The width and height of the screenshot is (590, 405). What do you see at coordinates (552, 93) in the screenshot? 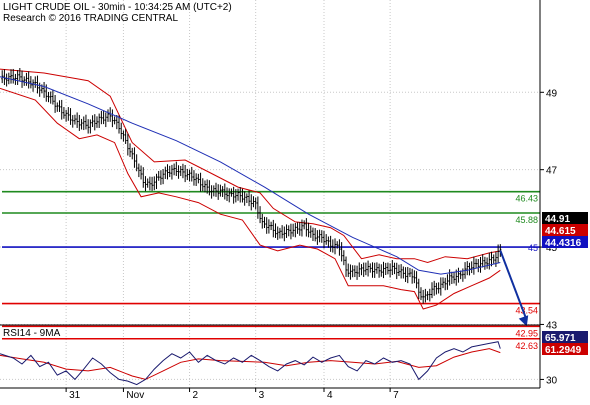
I see `y-tick-label: 49` at bounding box center [552, 93].